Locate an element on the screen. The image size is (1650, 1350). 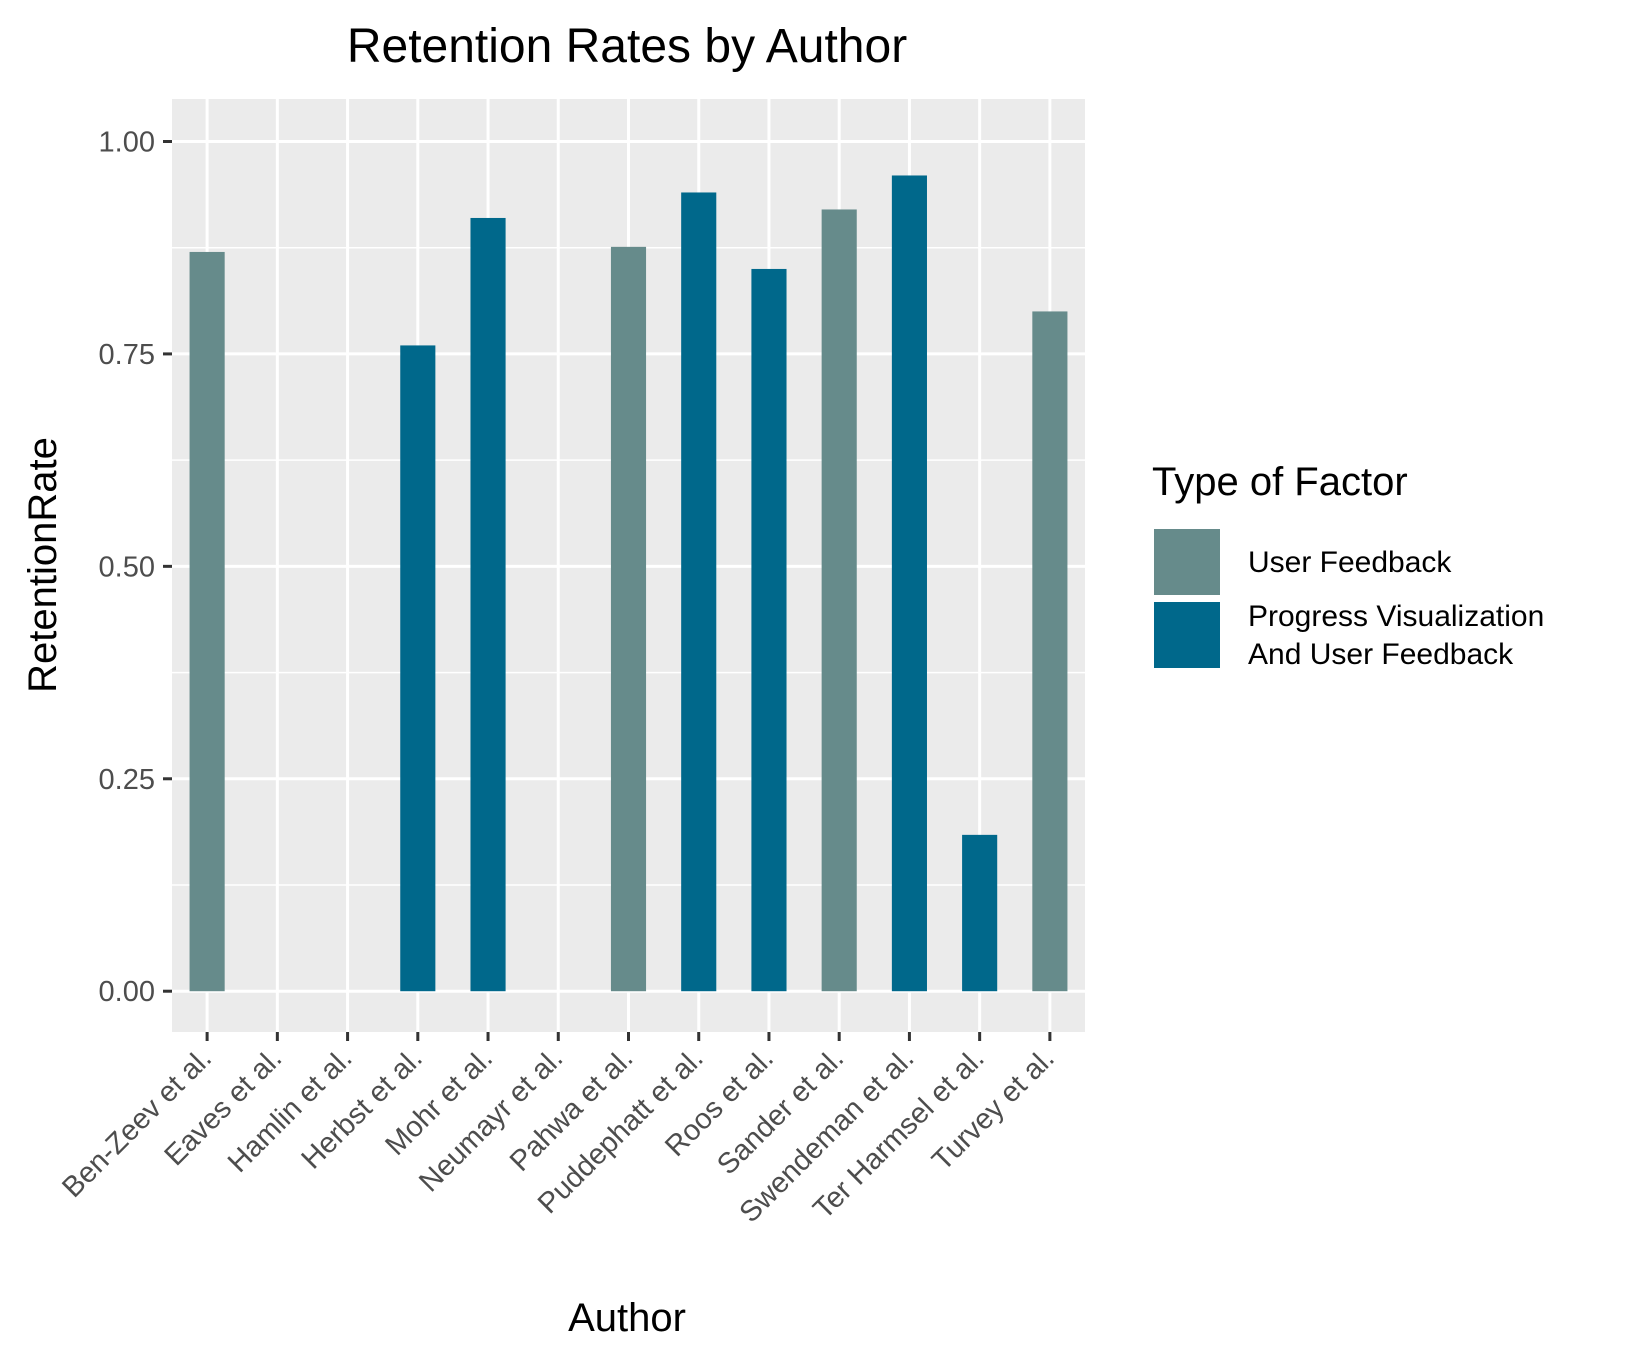
y-axis: 0.00 0.25 0.50 0.75 1.00 is located at coordinates (135, 567).